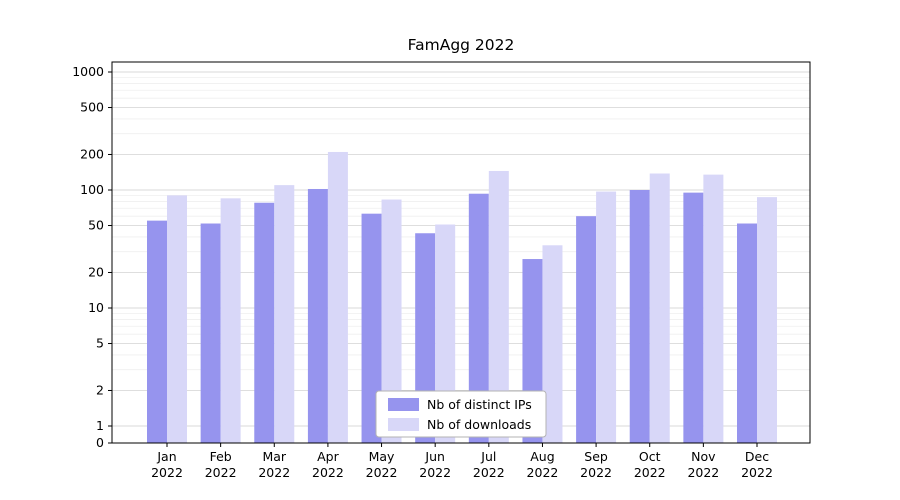 This screenshot has width=900, height=500. I want to click on y-tick-label: 200, so click(92, 153).